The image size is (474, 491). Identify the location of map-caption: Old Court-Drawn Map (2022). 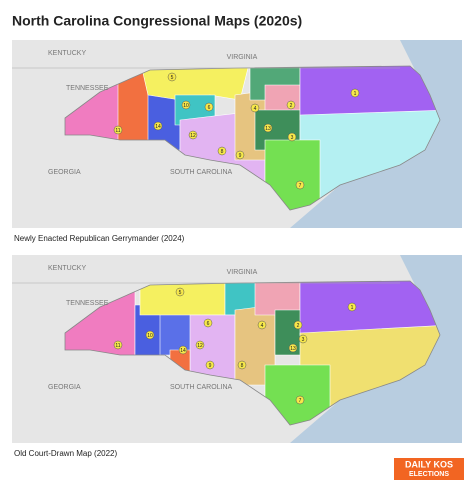
(65, 453).